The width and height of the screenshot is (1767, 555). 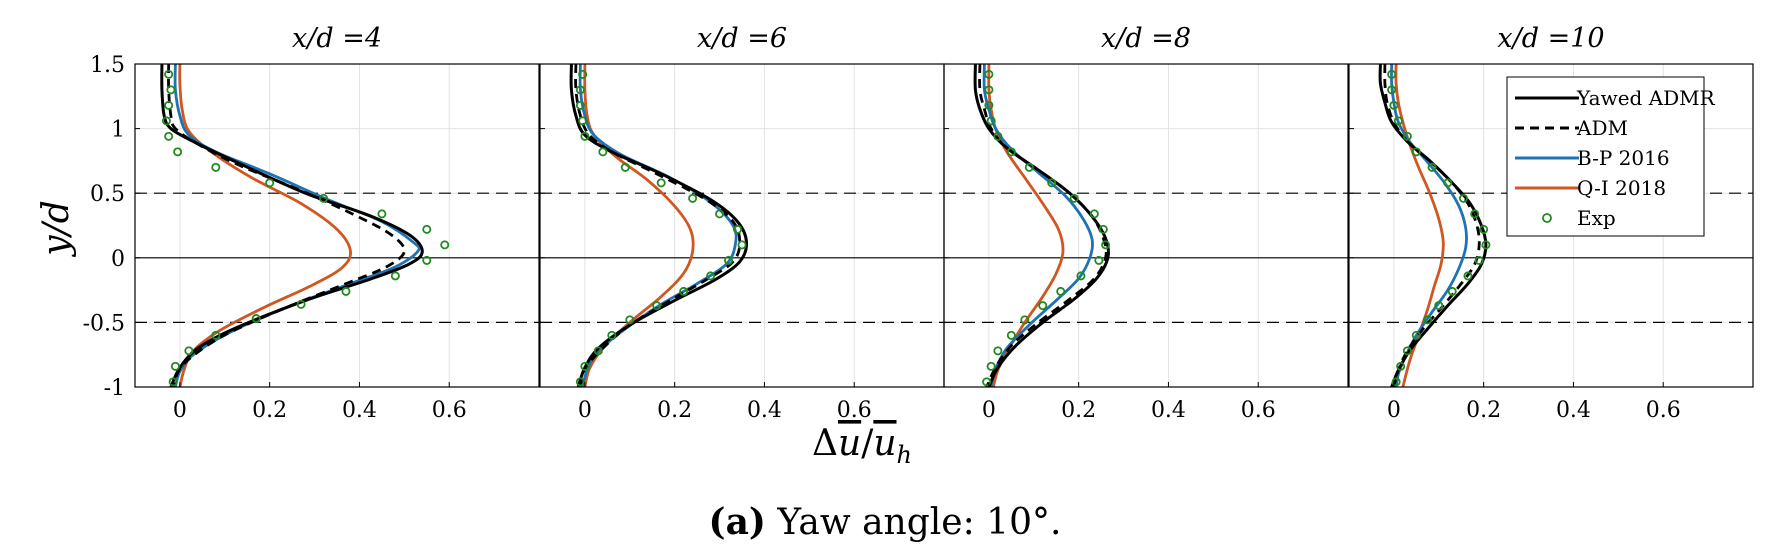 I want to click on caption-label: (a), so click(x=737, y=522).